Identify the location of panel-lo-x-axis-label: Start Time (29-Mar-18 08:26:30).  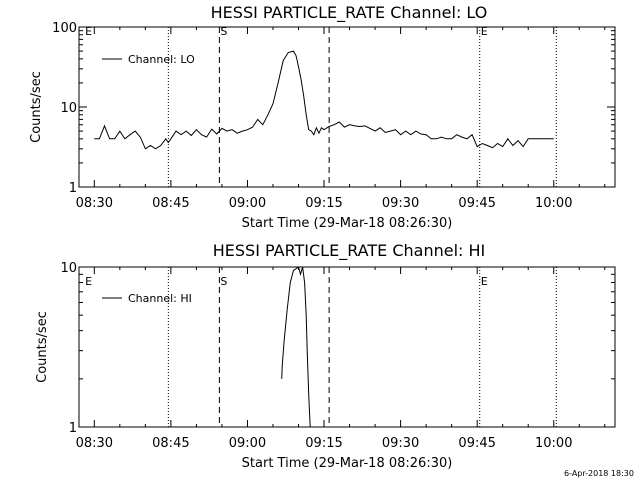
(347, 223).